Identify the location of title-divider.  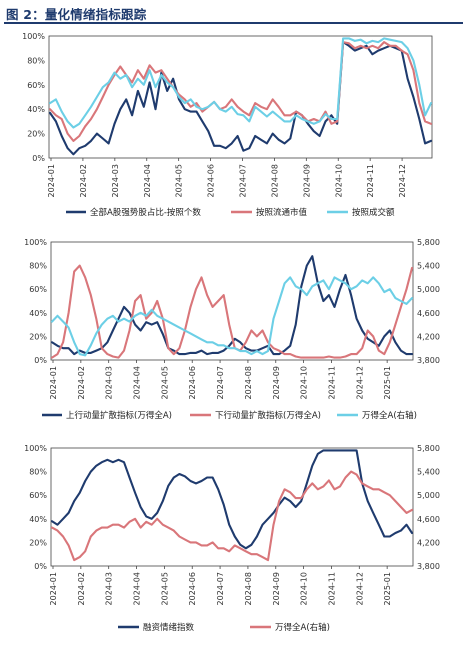
(233, 23).